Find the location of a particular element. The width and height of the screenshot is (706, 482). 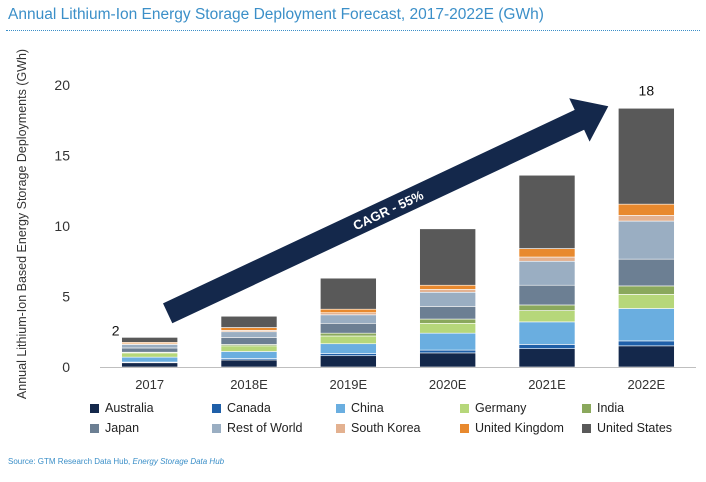

y-tick-label: 10 is located at coordinates (62, 226).